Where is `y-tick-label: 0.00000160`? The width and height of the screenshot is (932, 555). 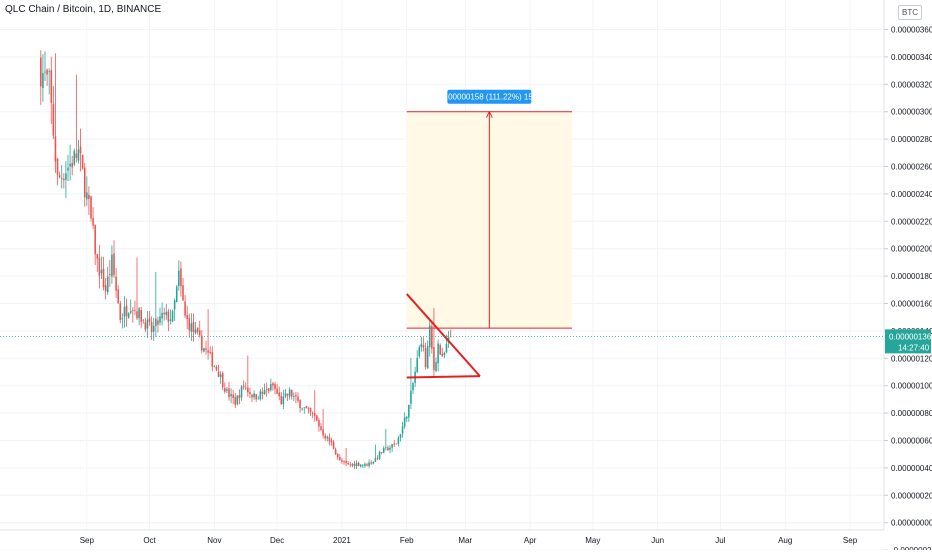 y-tick-label: 0.00000160 is located at coordinates (911, 304).